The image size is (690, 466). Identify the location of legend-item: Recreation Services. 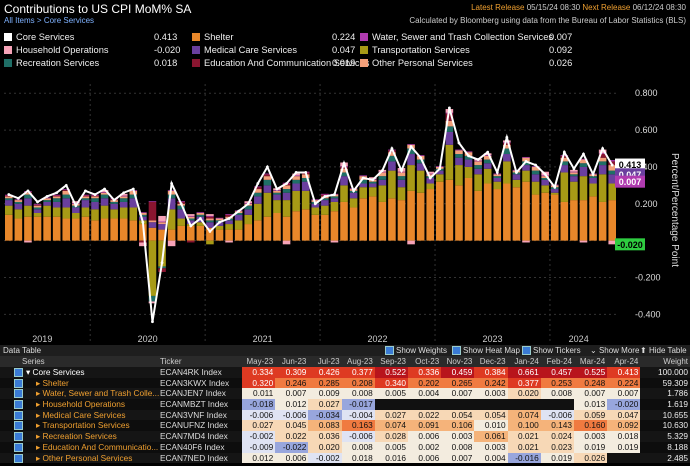
(51, 63).